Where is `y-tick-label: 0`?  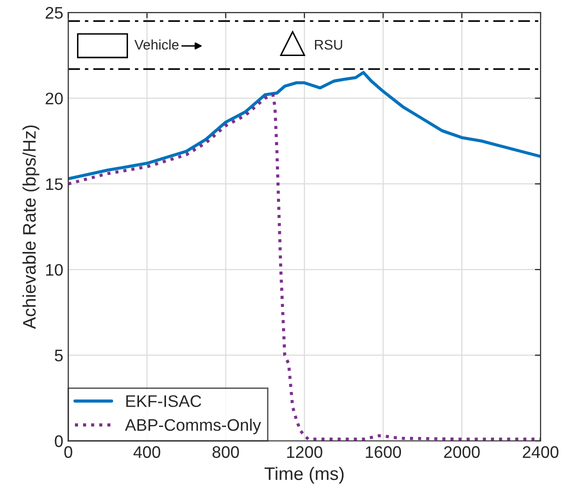
y-tick-label: 0 is located at coordinates (58, 441).